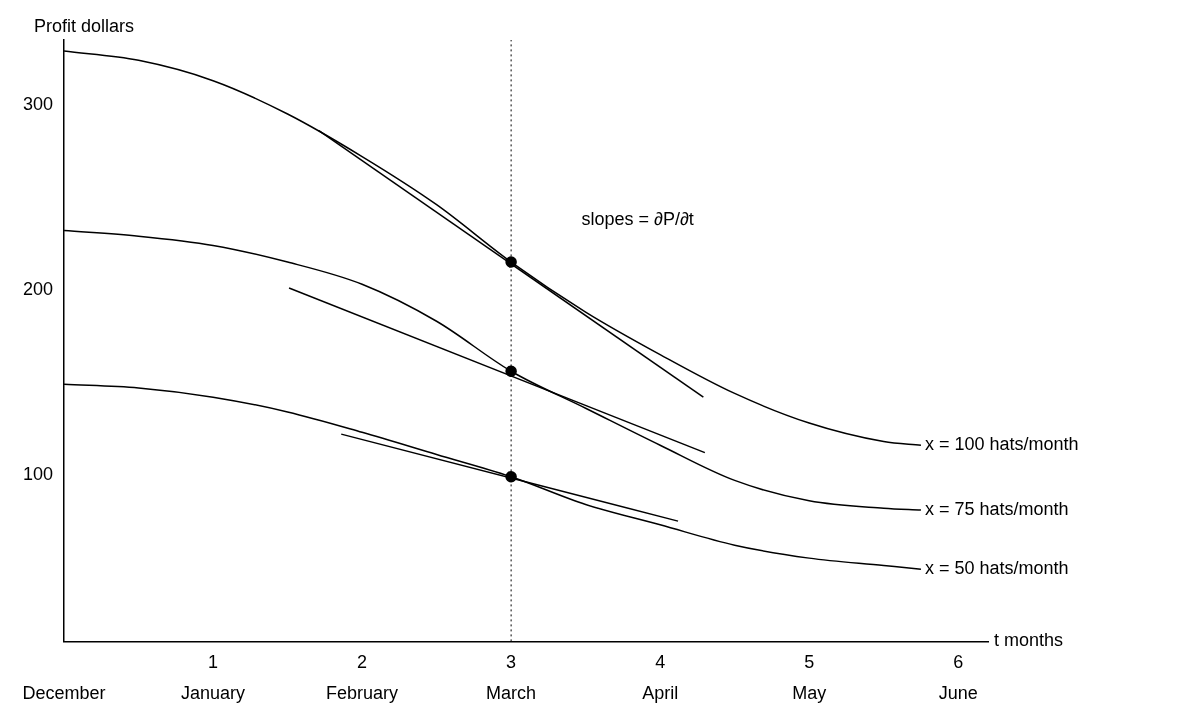  What do you see at coordinates (958, 662) in the screenshot?
I see `x-tick-label: 6` at bounding box center [958, 662].